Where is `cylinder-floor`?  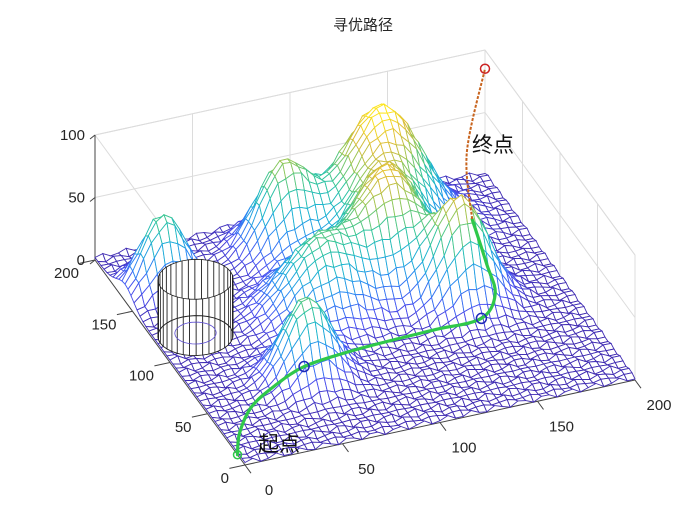
cylinder-floor is located at coordinates (195, 333).